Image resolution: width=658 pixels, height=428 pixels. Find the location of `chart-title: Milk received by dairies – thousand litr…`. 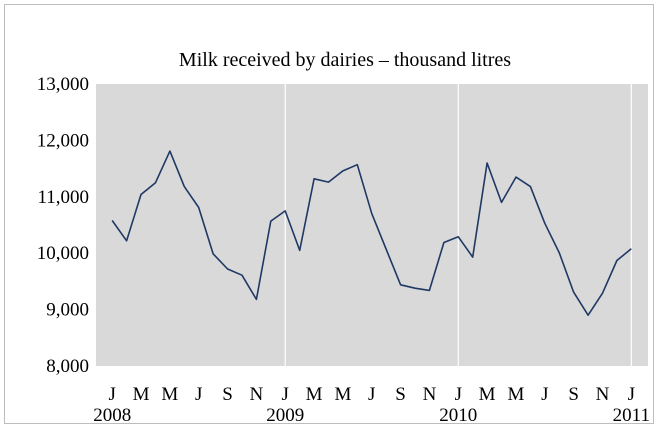

chart-title: Milk received by dairies – thousand litr… is located at coordinates (345, 60).